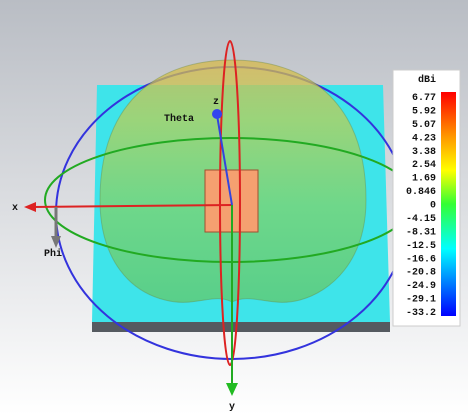 The width and height of the screenshot is (468, 420). I want to click on z-label: z, so click(216, 102).